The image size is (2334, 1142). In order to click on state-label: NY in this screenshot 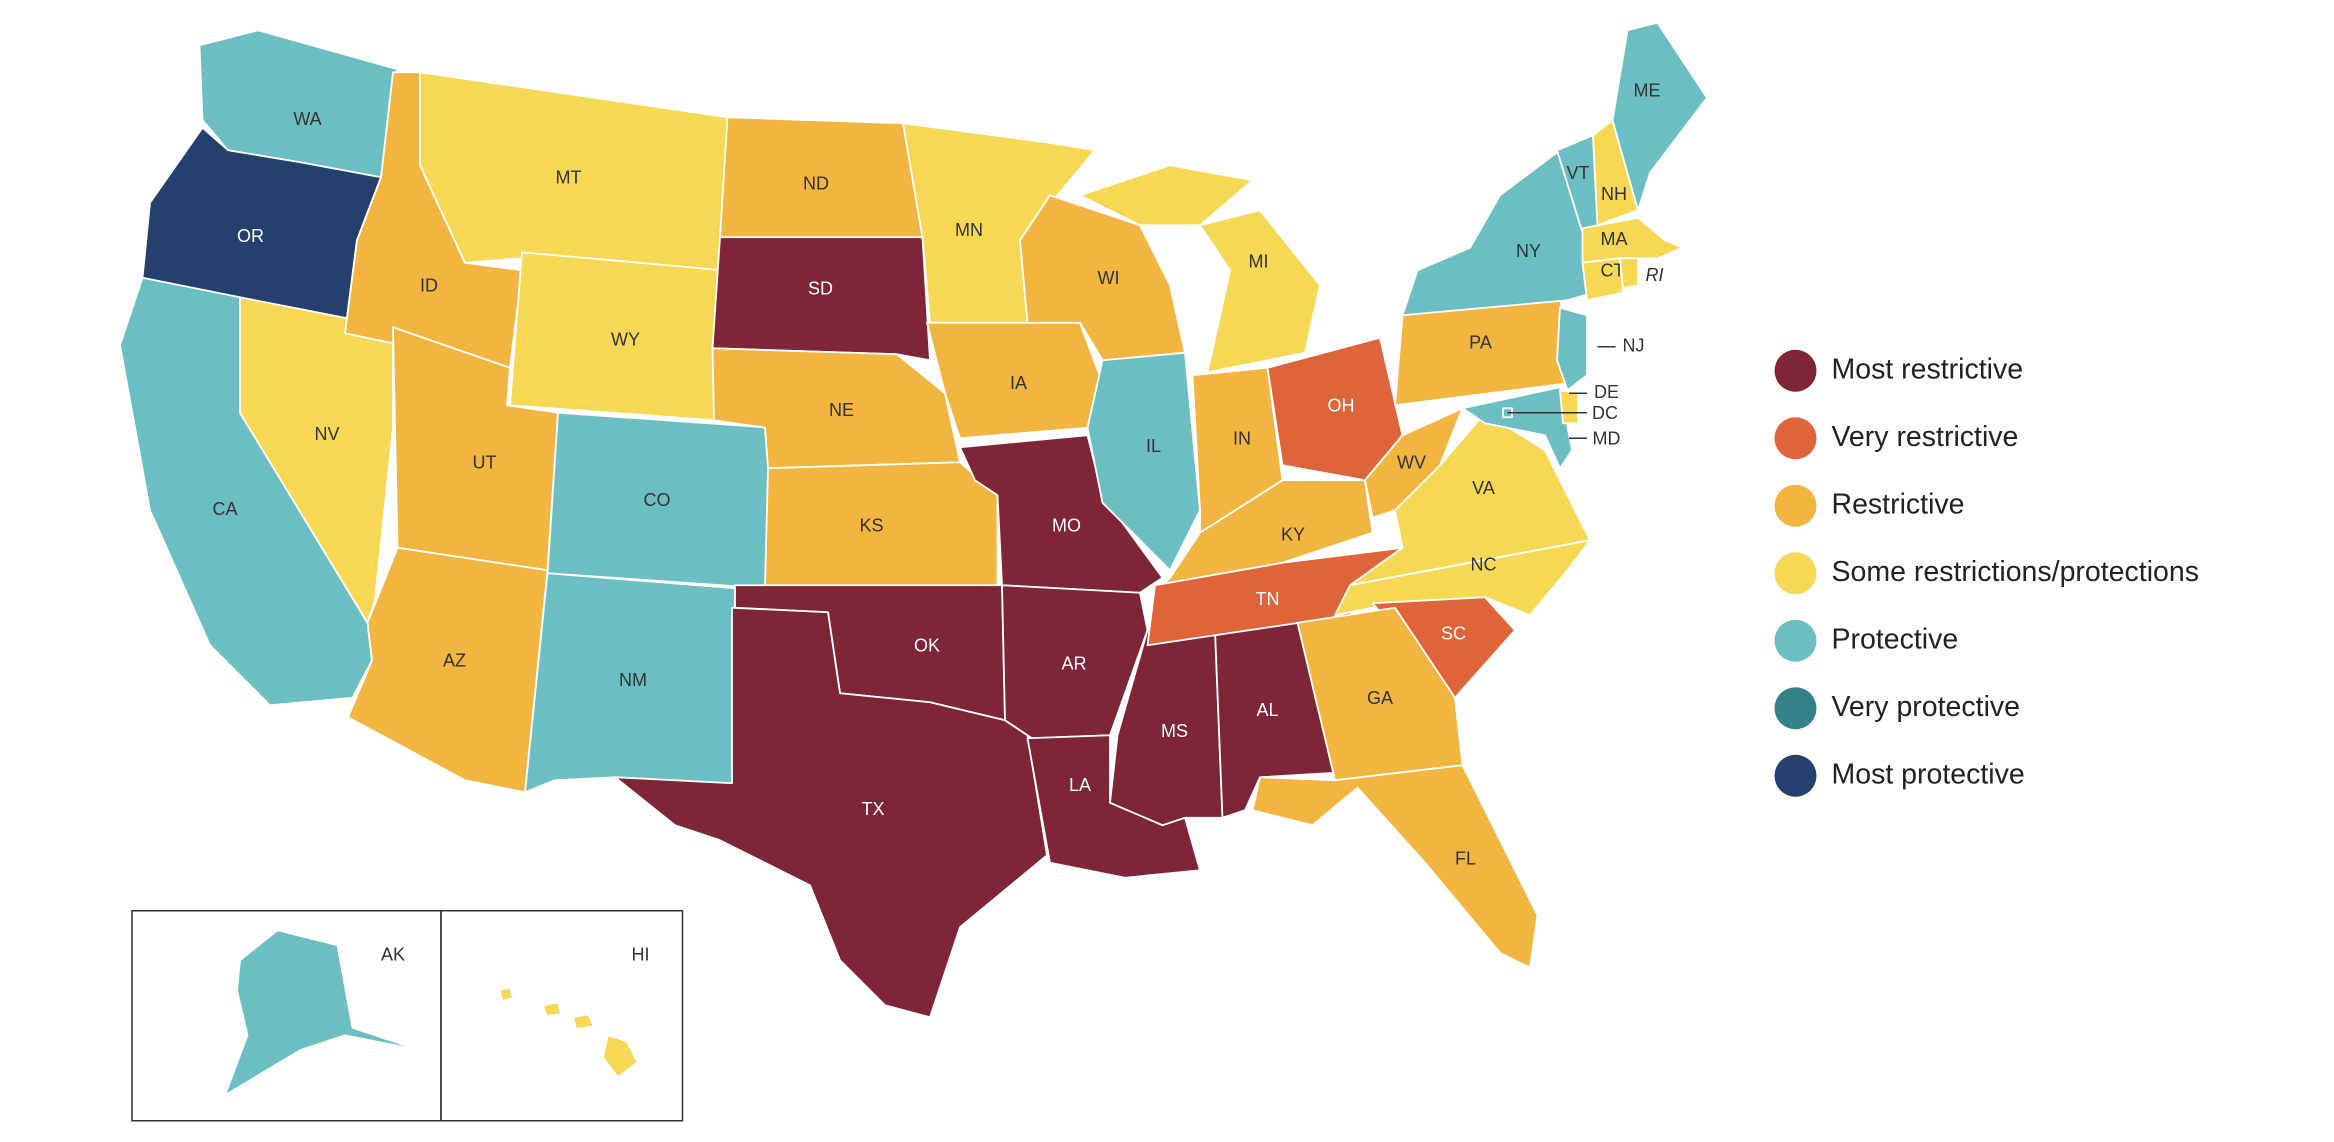, I will do `click(1528, 251)`.